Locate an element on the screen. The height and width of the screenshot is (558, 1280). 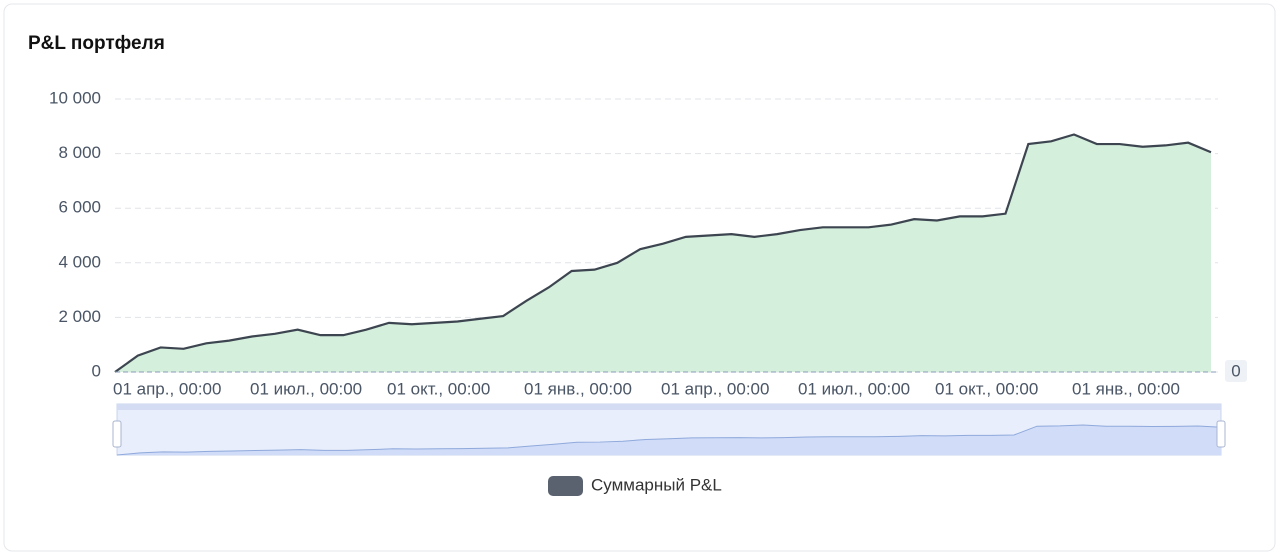
zoom-line is located at coordinates (669, 440).